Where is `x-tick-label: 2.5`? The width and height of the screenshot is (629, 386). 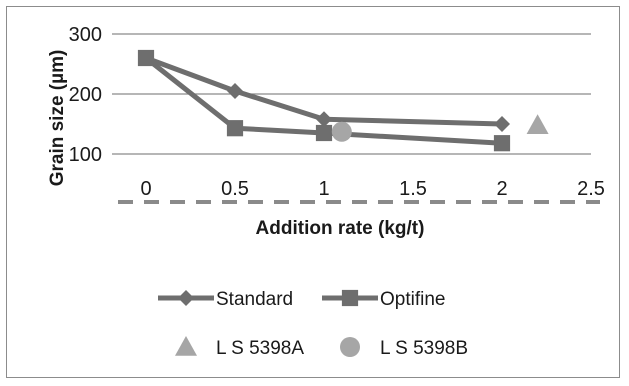
x-tick-label: 2.5 is located at coordinates (591, 189).